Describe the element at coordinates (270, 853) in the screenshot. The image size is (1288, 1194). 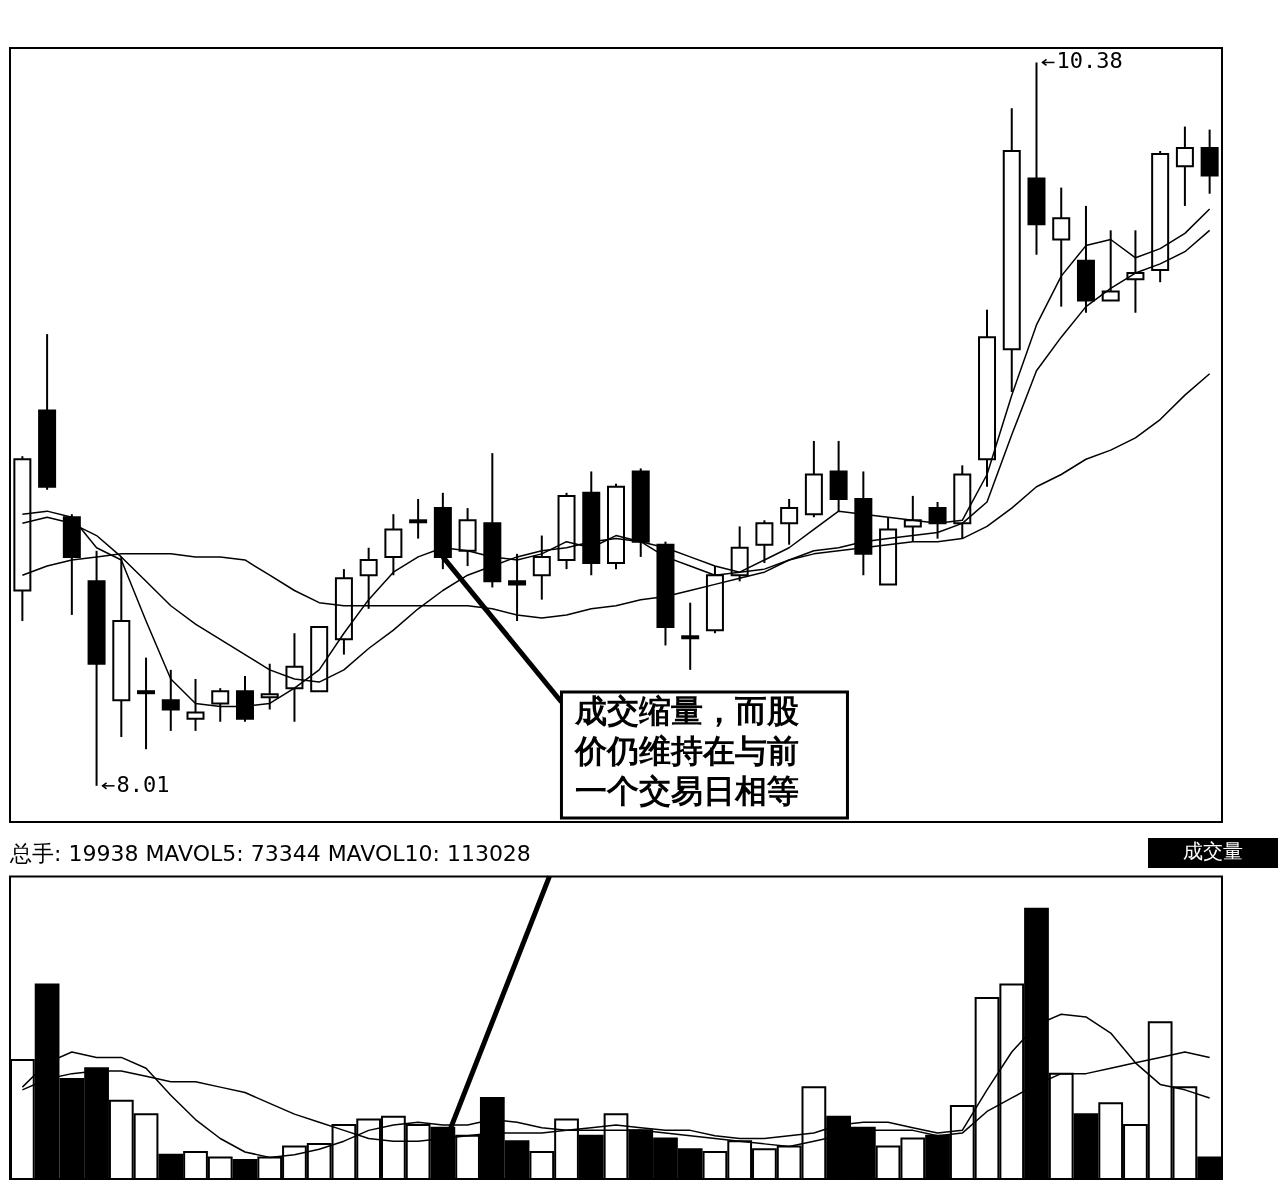
I see `chart-title: 总手: 19938 MAVOL5: 73344 MAVOL10: 113028` at that location.